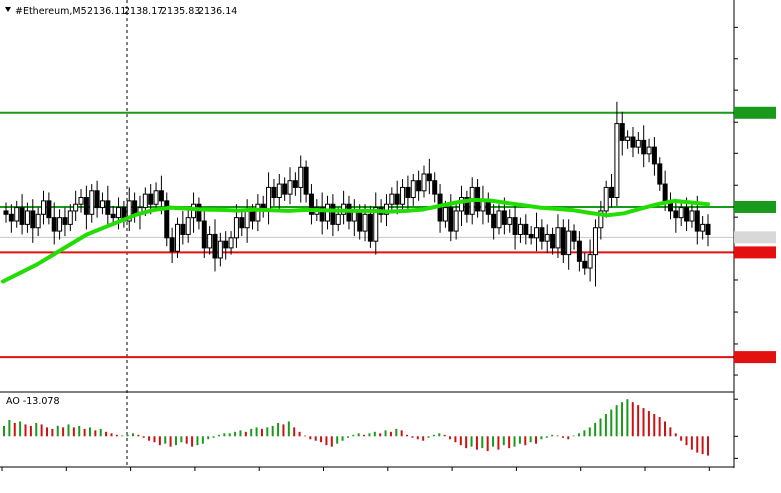 The width and height of the screenshot is (781, 493). I want to click on menu-triangle-icon, so click(8, 9).